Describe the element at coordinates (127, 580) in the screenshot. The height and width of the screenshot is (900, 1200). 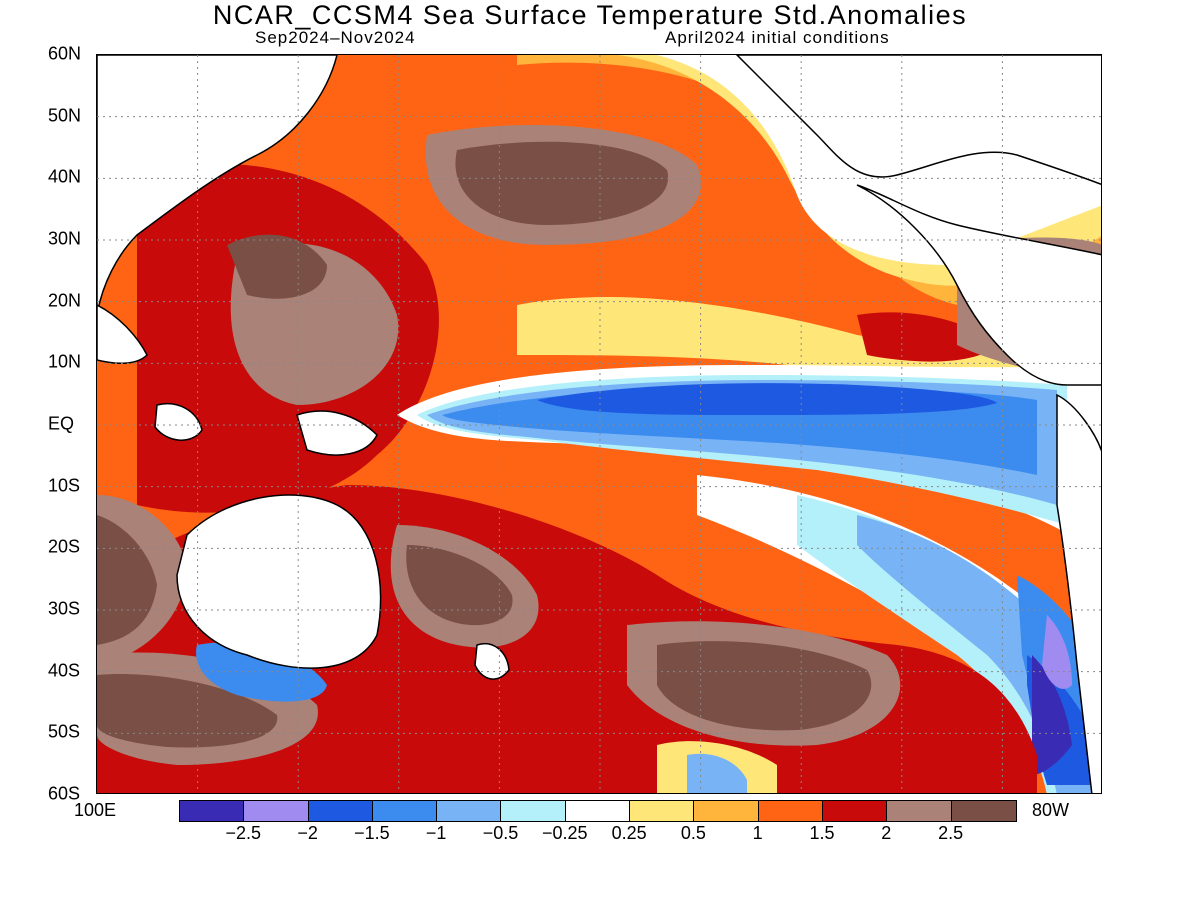
I see `indian-ocean-peak-anomaly` at that location.